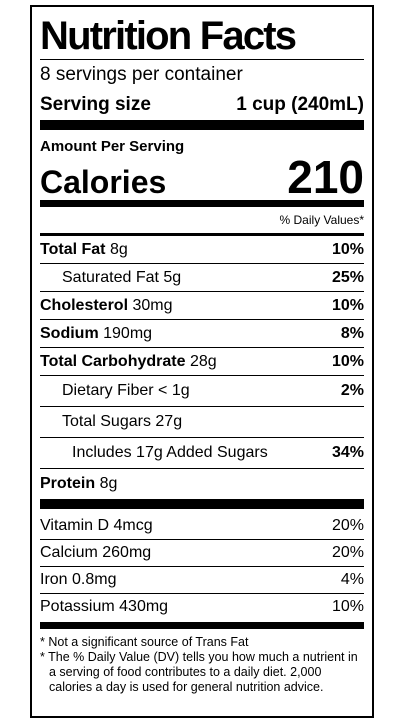 Image resolution: width=400 pixels, height=725 pixels. I want to click on vitamin-amount: 260mg, so click(127, 552).